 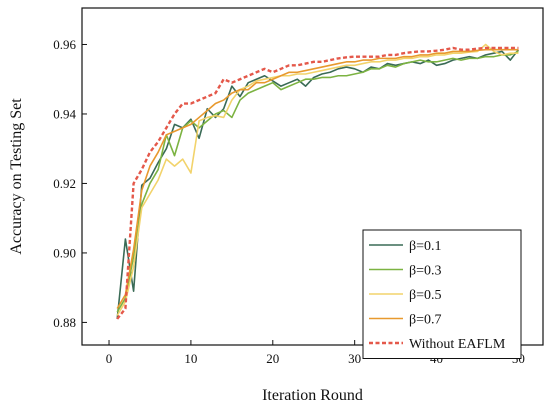 I want to click on legend-label-3: β=0.5, so click(x=425, y=295).